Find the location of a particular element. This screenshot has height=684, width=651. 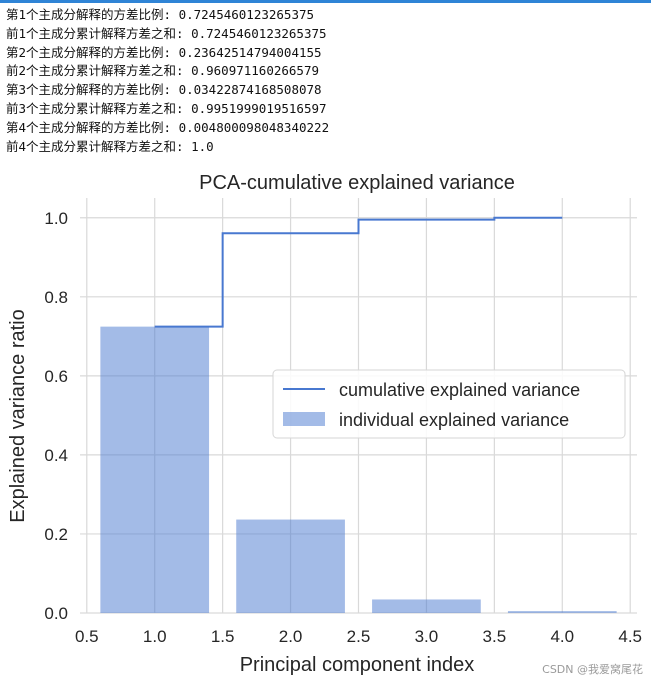

x-tick-label: 2.5 is located at coordinates (359, 636).